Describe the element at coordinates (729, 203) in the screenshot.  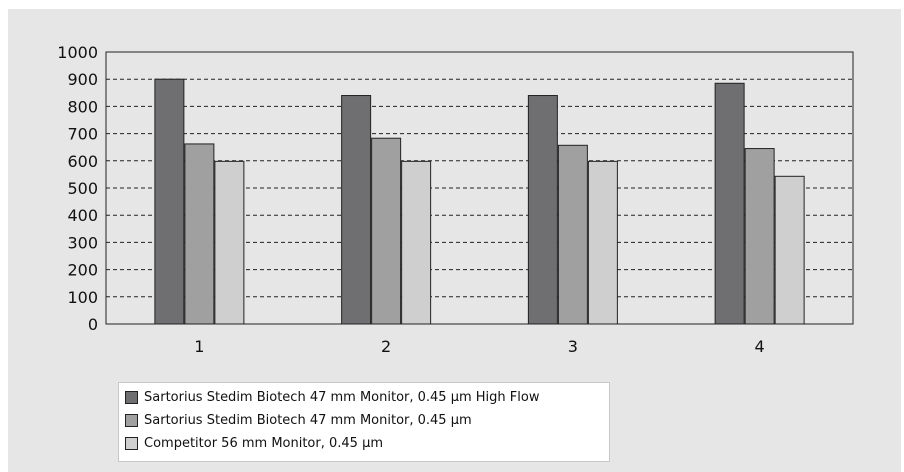
I see `bar-series1-cat4` at that location.